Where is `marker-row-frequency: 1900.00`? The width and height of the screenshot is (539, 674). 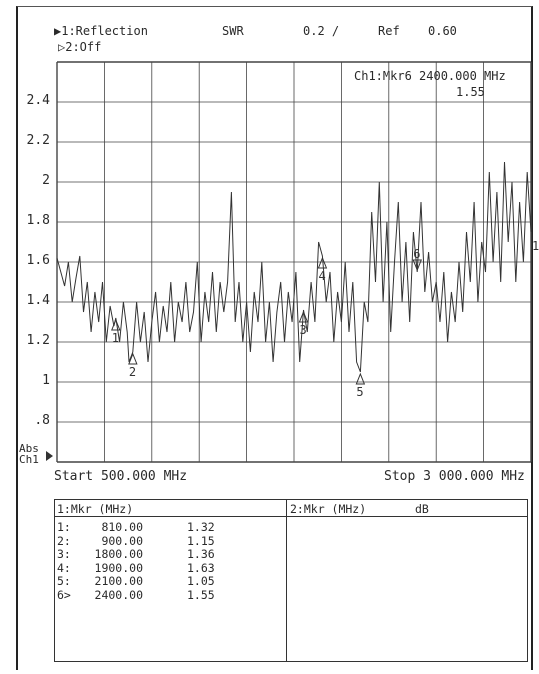 marker-row-frequency: 1900.00 is located at coordinates (118, 567).